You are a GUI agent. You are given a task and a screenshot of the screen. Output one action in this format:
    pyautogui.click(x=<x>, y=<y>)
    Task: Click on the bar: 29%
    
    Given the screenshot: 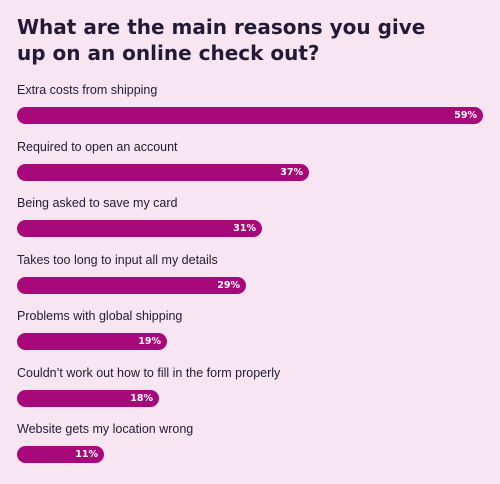 What is the action you would take?
    pyautogui.click(x=131, y=285)
    